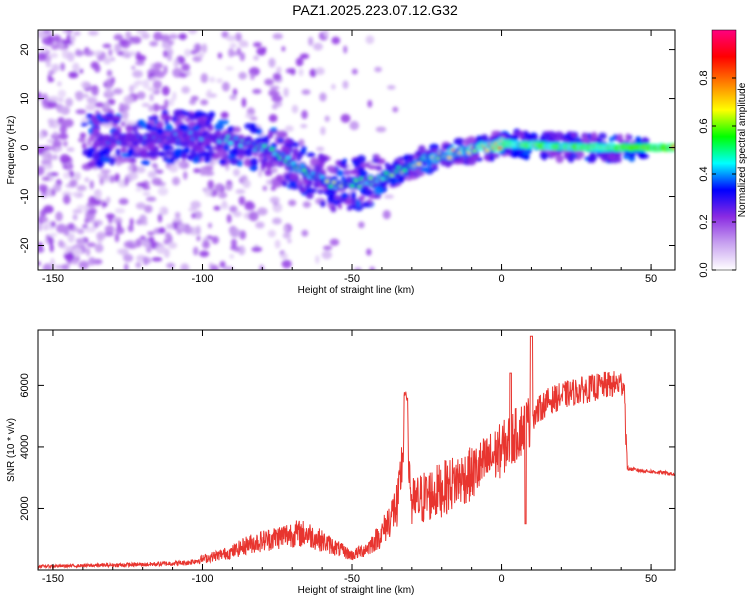 This screenshot has width=750, height=600. What do you see at coordinates (11, 150) in the screenshot?
I see `spectrogram-ylabel: Frequency (Hz)` at bounding box center [11, 150].